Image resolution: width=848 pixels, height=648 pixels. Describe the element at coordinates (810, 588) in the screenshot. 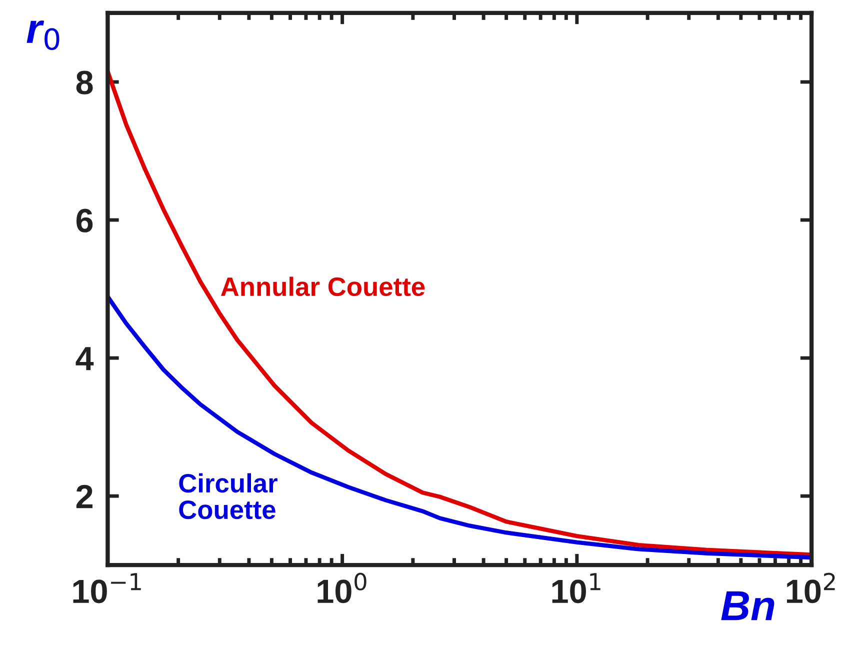

I see `x-tick-label: 10$^{2}$` at that location.